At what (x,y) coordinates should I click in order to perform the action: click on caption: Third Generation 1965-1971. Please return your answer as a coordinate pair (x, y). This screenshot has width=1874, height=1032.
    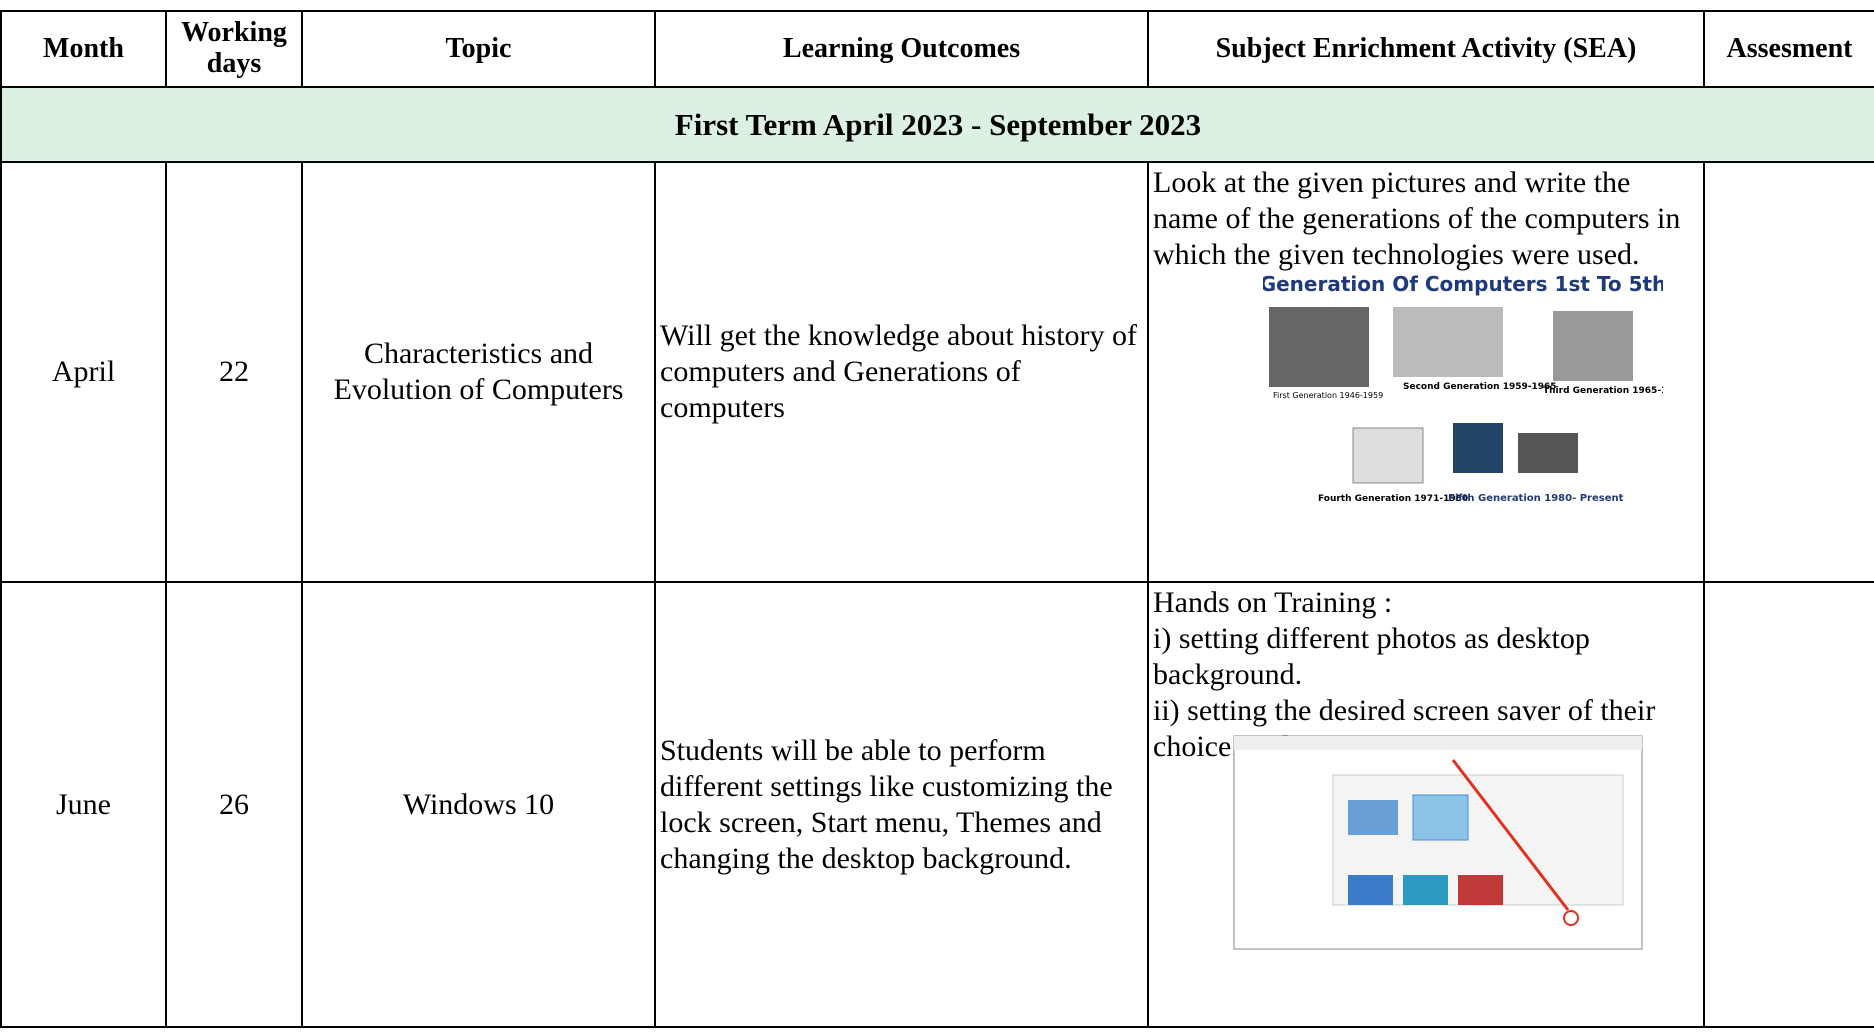
    Looking at the image, I should click on (1603, 391).